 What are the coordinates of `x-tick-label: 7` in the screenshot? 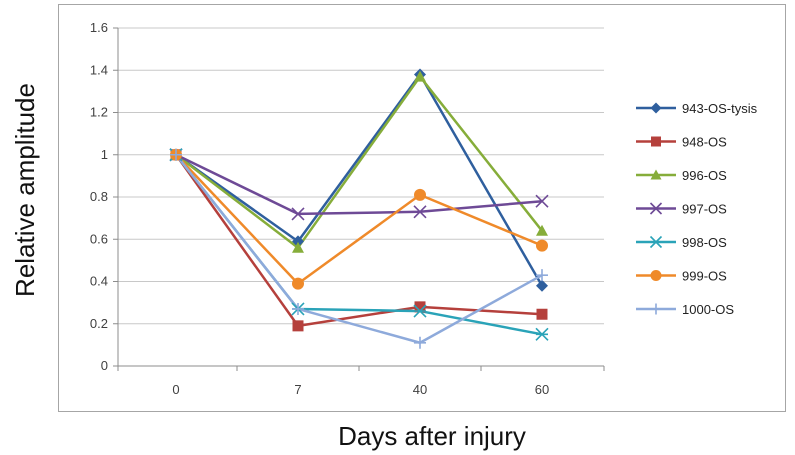 It's located at (297, 389).